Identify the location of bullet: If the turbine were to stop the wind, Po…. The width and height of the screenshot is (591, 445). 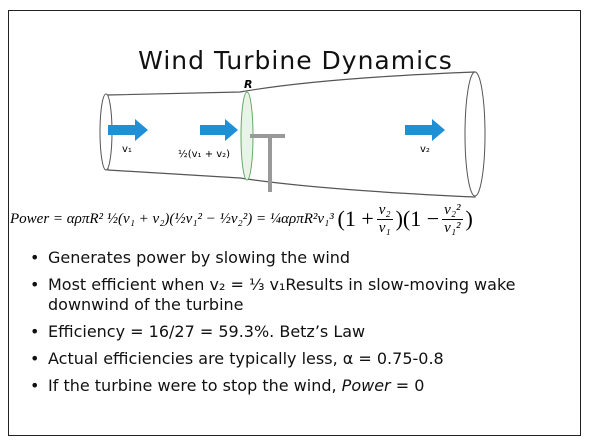
(300, 386).